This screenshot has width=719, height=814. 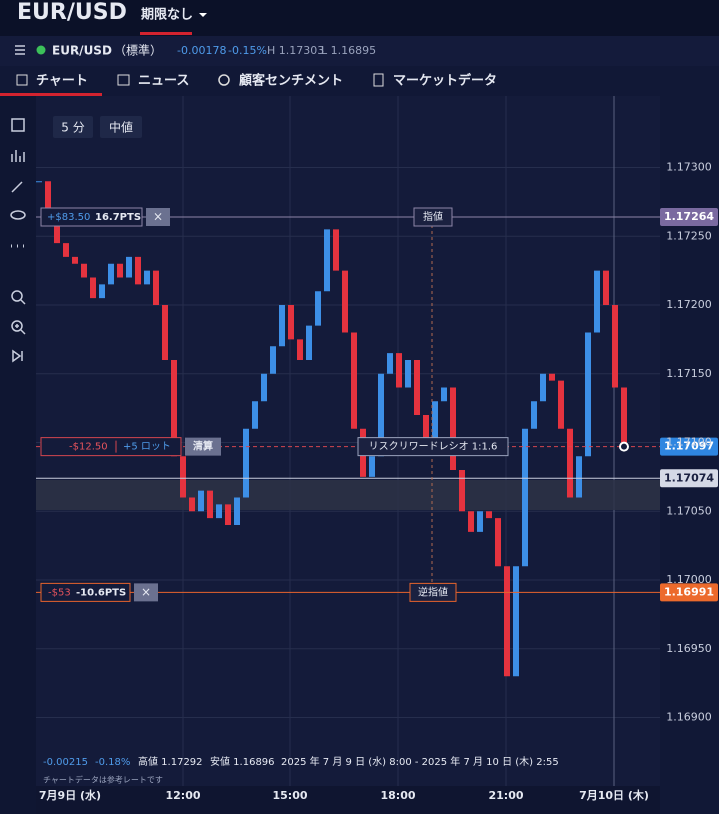 What do you see at coordinates (348, 800) in the screenshot?
I see `time-axis` at bounding box center [348, 800].